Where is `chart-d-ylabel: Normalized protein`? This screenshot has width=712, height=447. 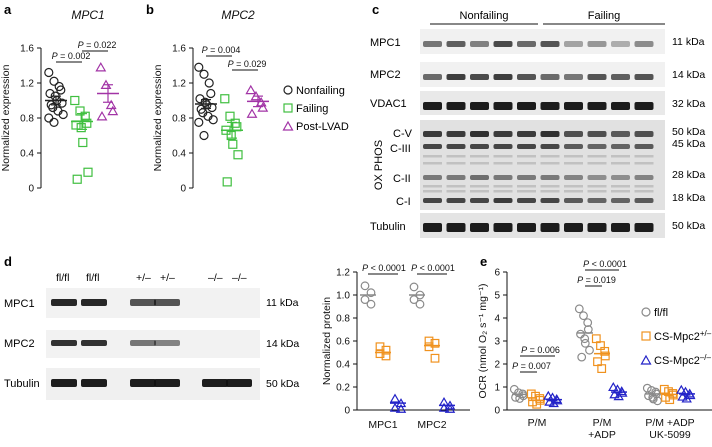
chart-d-ylabel: Normalized protein is located at coordinates (327, 341).